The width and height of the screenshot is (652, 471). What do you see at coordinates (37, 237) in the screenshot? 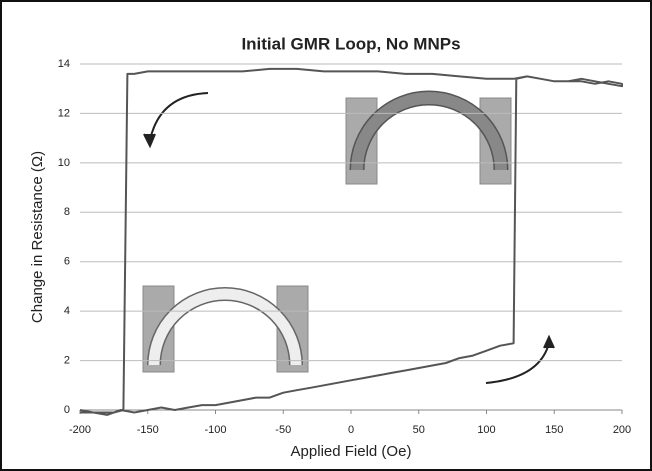
I see `y-axis-label: Change in Resistance (Ω)` at bounding box center [37, 237].